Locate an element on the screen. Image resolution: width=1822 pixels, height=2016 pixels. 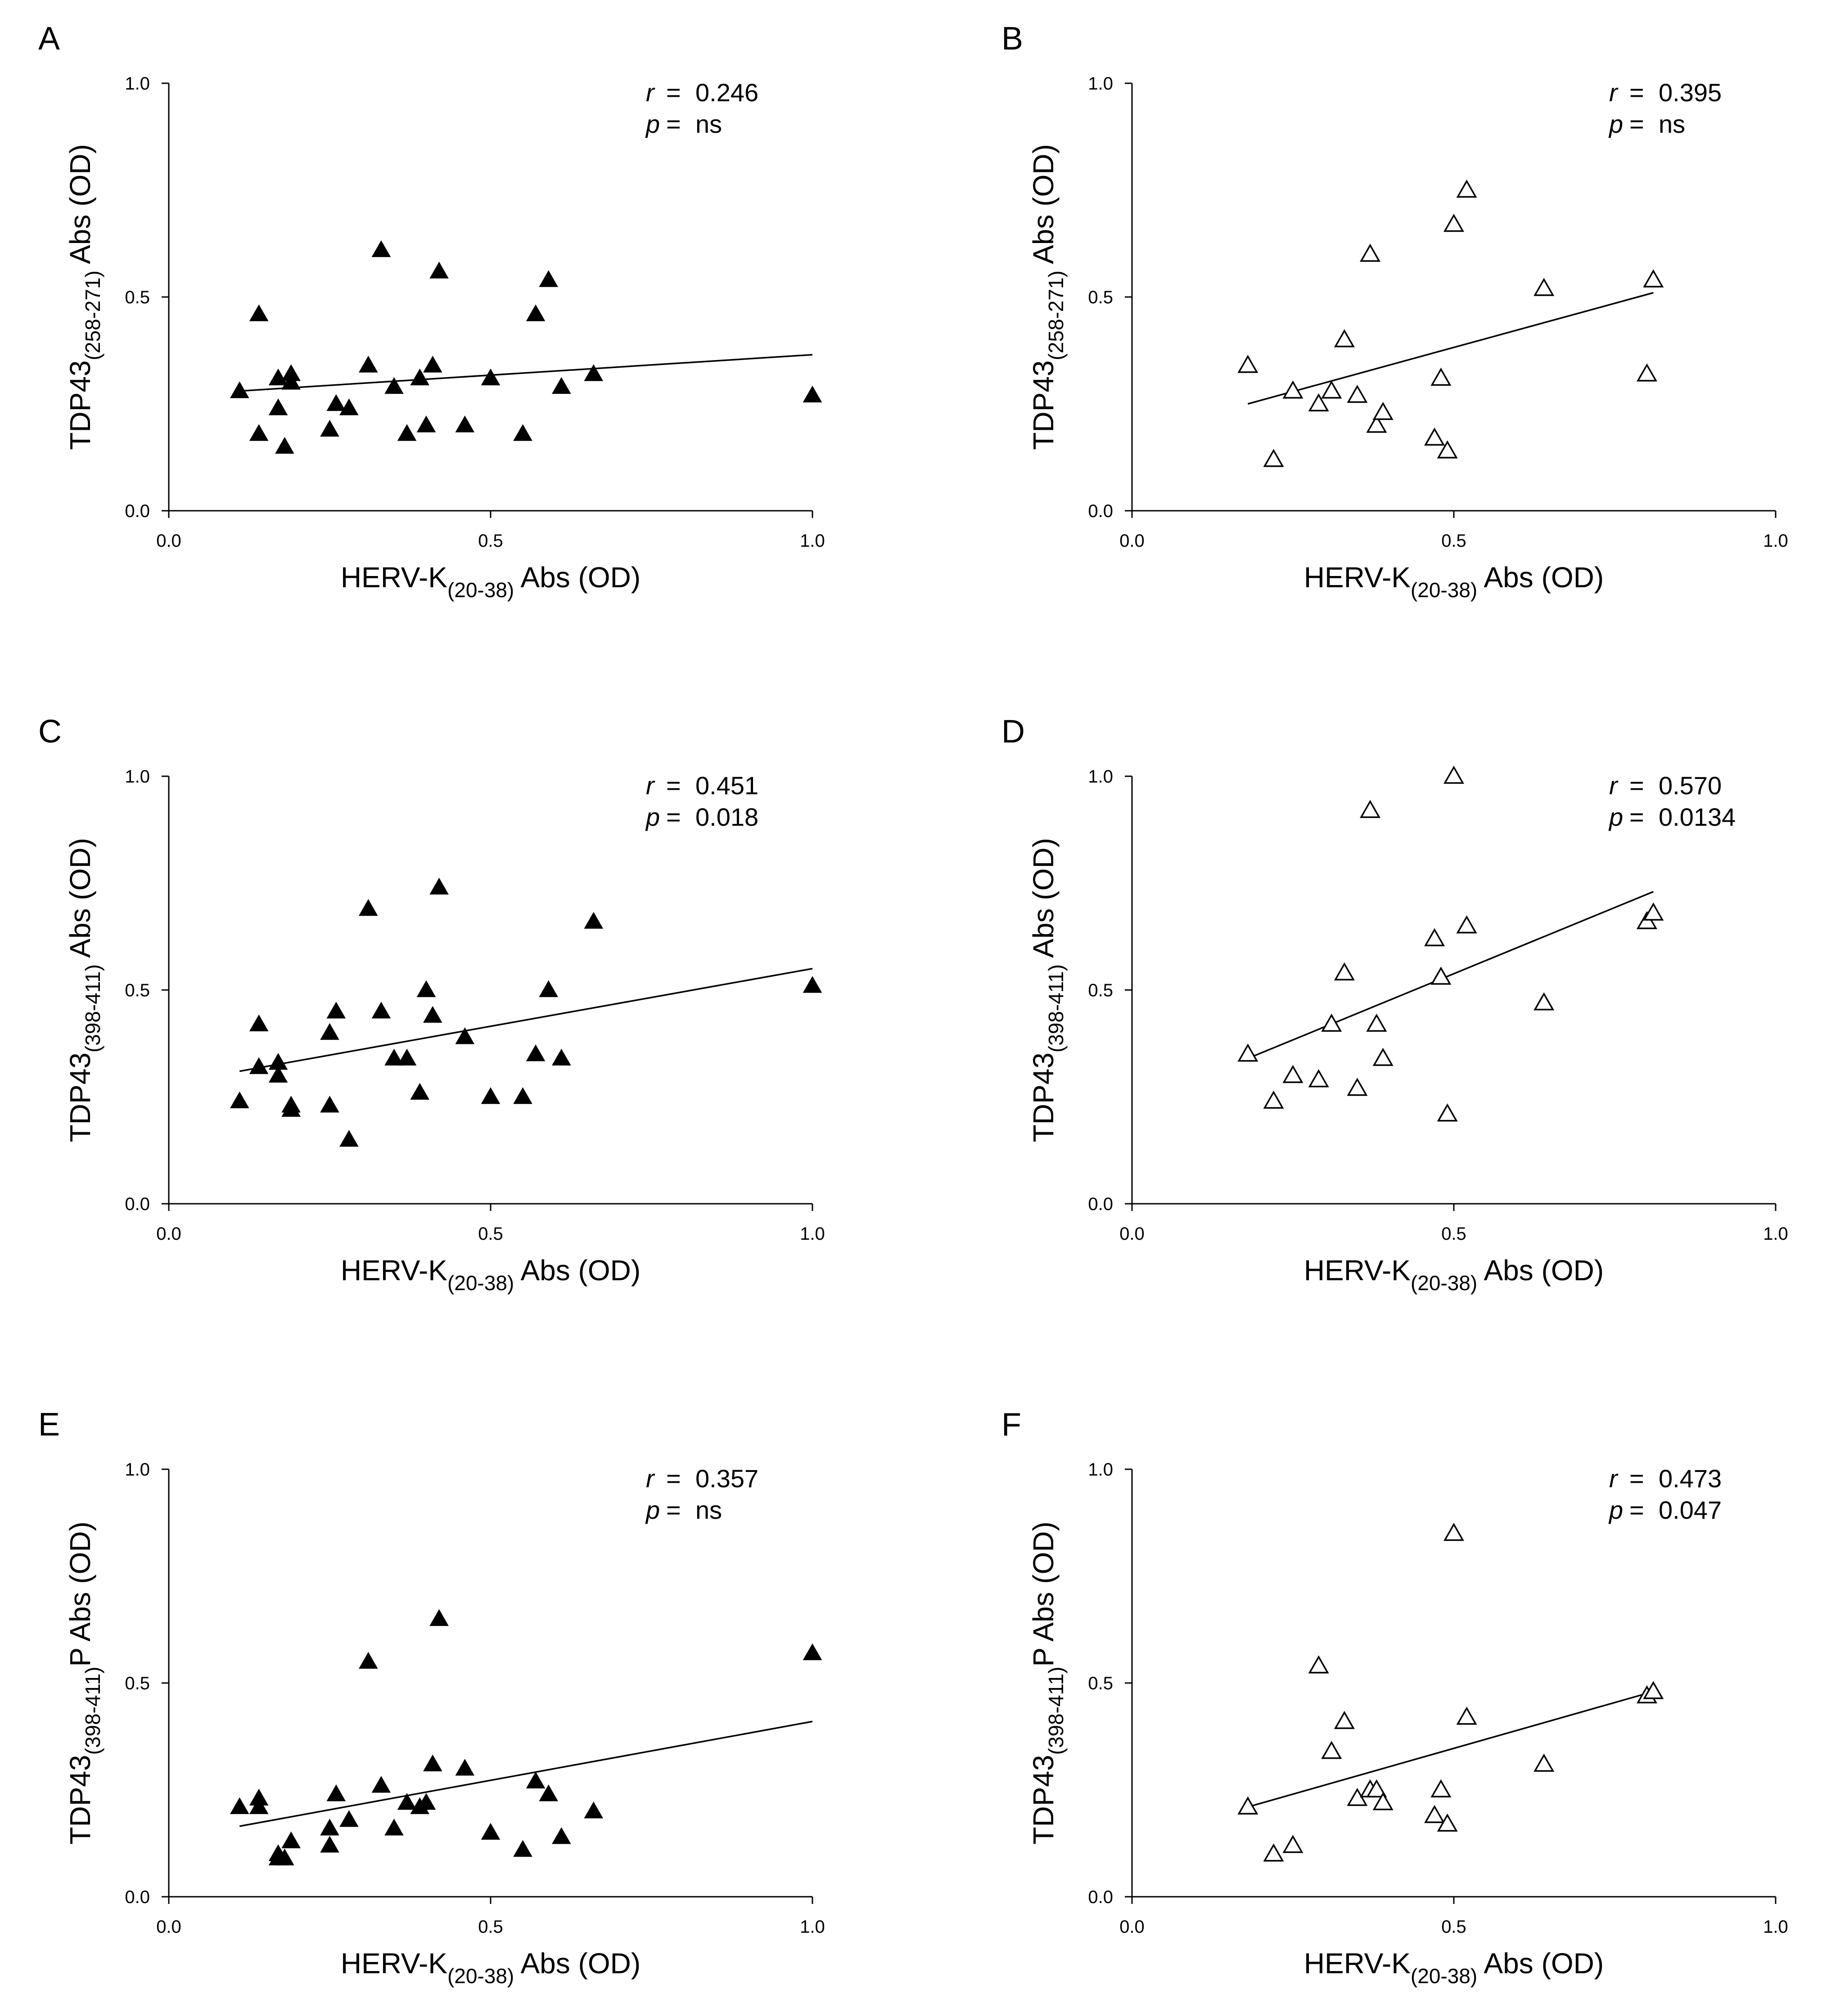
y-axis-title: TDP43(398-411)P Abs (OD) is located at coordinates (84, 1683).